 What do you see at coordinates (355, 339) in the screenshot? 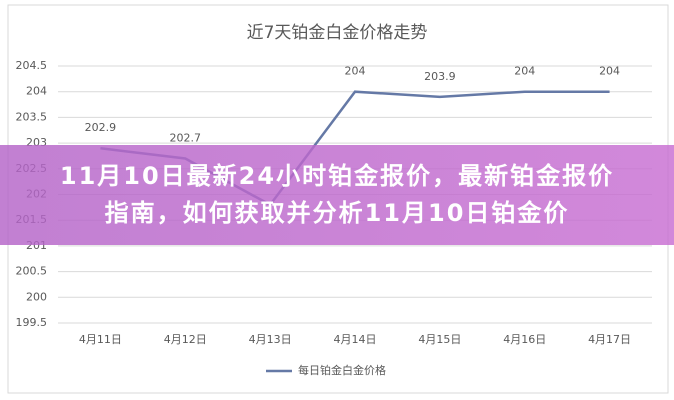
I see `x-tick-label: 4月14日` at bounding box center [355, 339].